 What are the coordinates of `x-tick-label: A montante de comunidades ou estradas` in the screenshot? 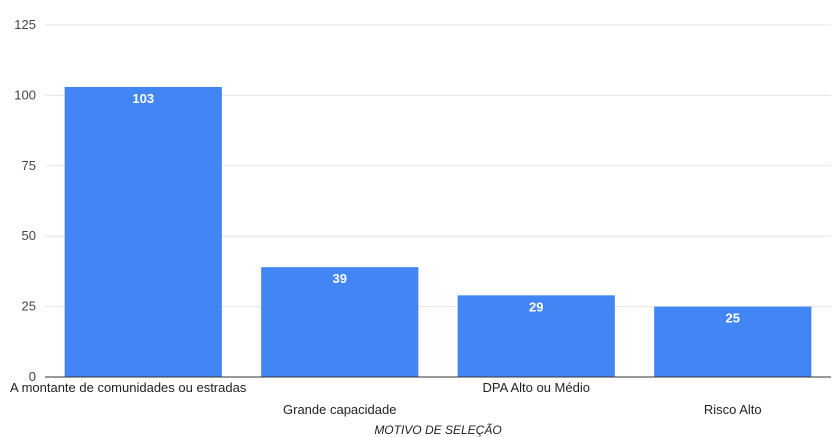 It's located at (128, 387).